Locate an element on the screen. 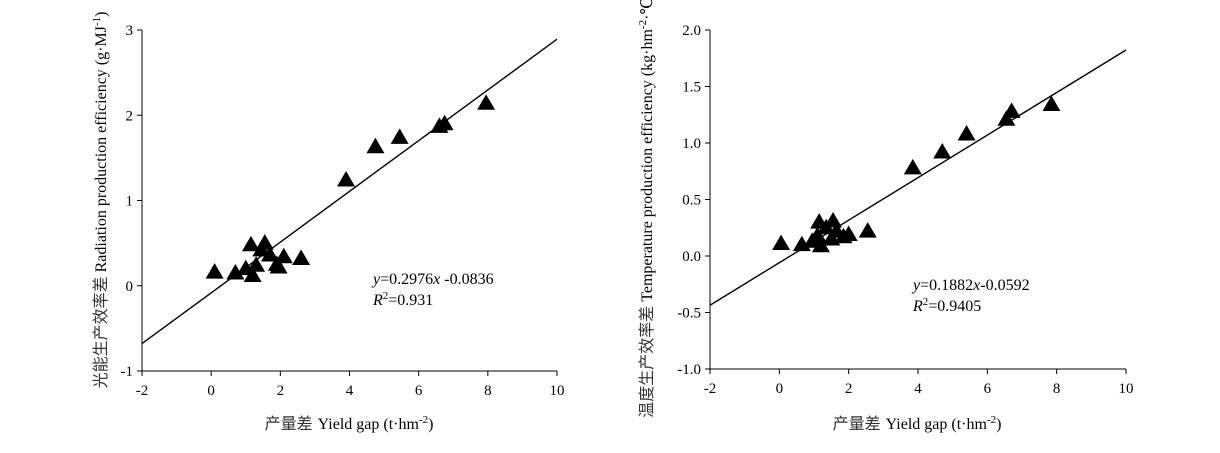 Image resolution: width=1220 pixels, height=453 pixels. r-squared: R2=0.931 is located at coordinates (402, 299).